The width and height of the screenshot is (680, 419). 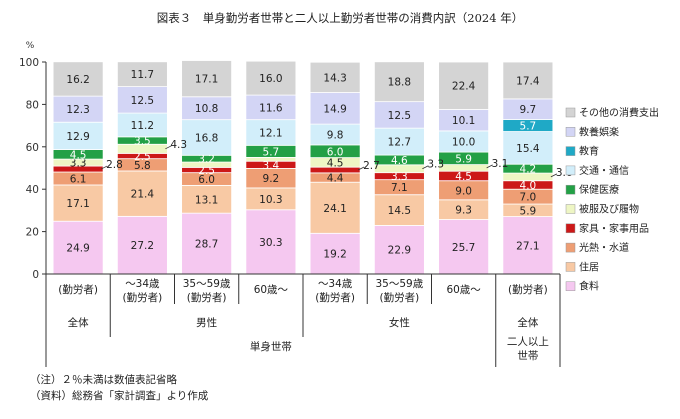 I want to click on y-tick-label: 60, so click(x=32, y=148).